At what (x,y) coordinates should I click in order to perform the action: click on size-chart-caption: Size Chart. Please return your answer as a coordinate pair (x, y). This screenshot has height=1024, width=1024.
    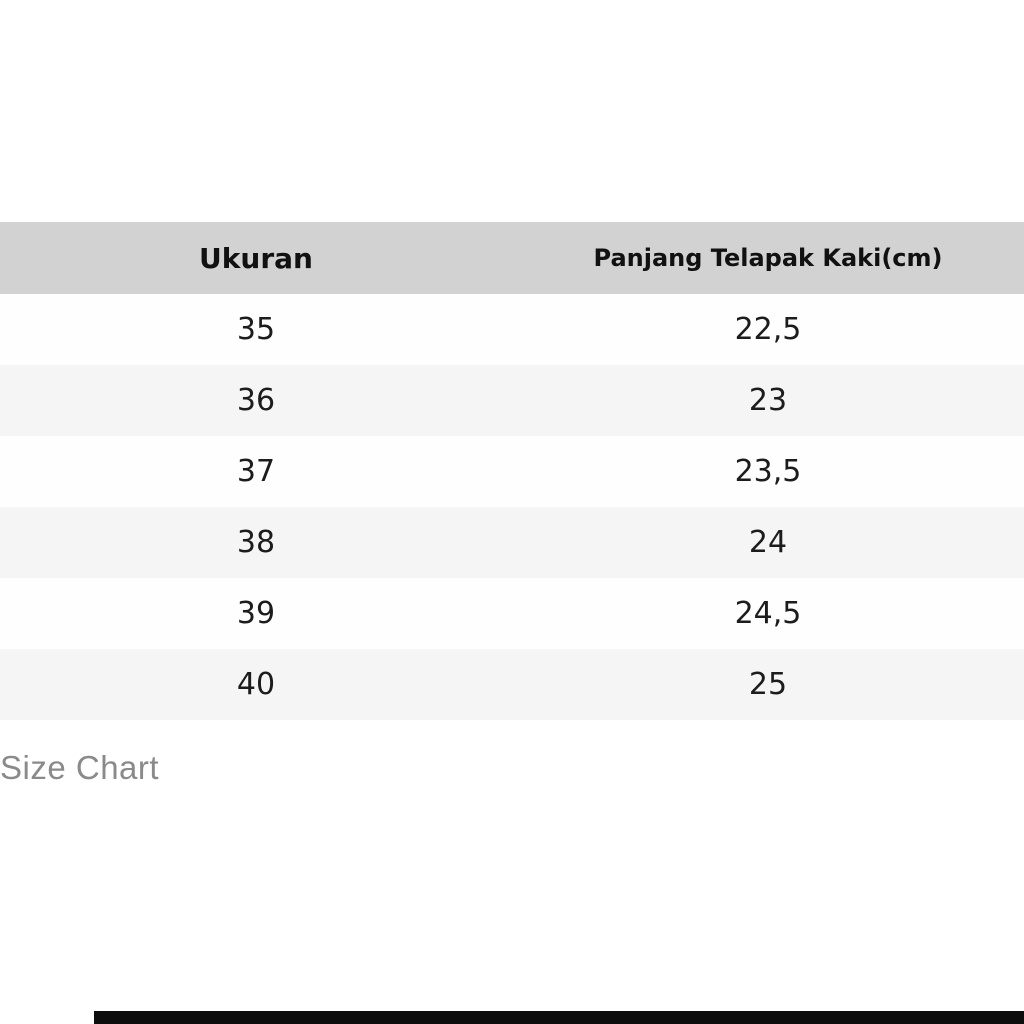
    Looking at the image, I should click on (80, 767).